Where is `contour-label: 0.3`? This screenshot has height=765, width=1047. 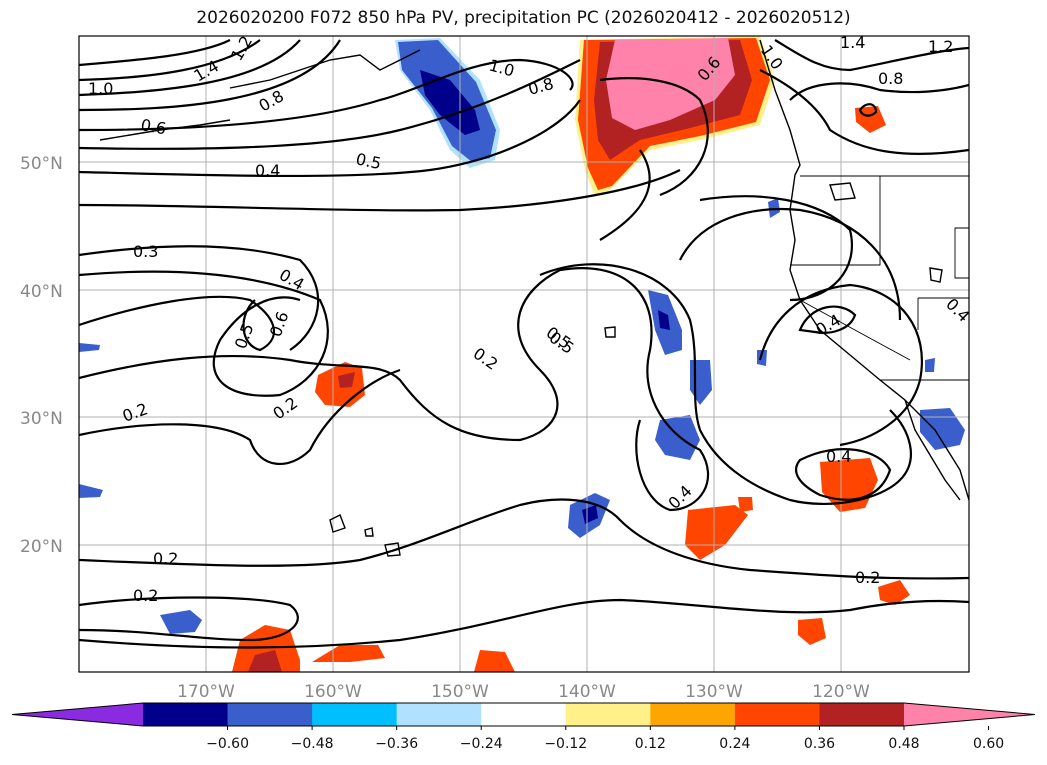 contour-label: 0.3 is located at coordinates (145, 251).